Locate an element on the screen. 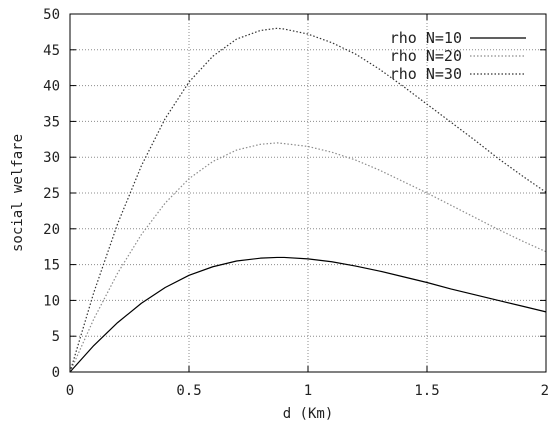 Image resolution: width=550 pixels, height=430 pixels. x-tick-label: 0 is located at coordinates (70, 391).